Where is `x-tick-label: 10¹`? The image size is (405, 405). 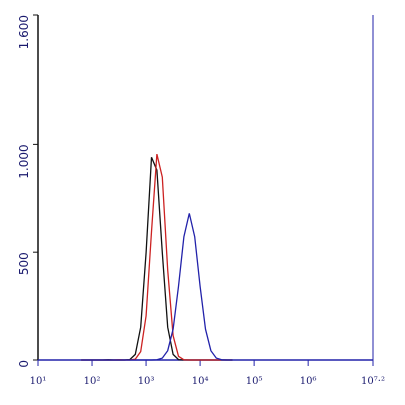
x-tick-label: 10¹ is located at coordinates (38, 381).